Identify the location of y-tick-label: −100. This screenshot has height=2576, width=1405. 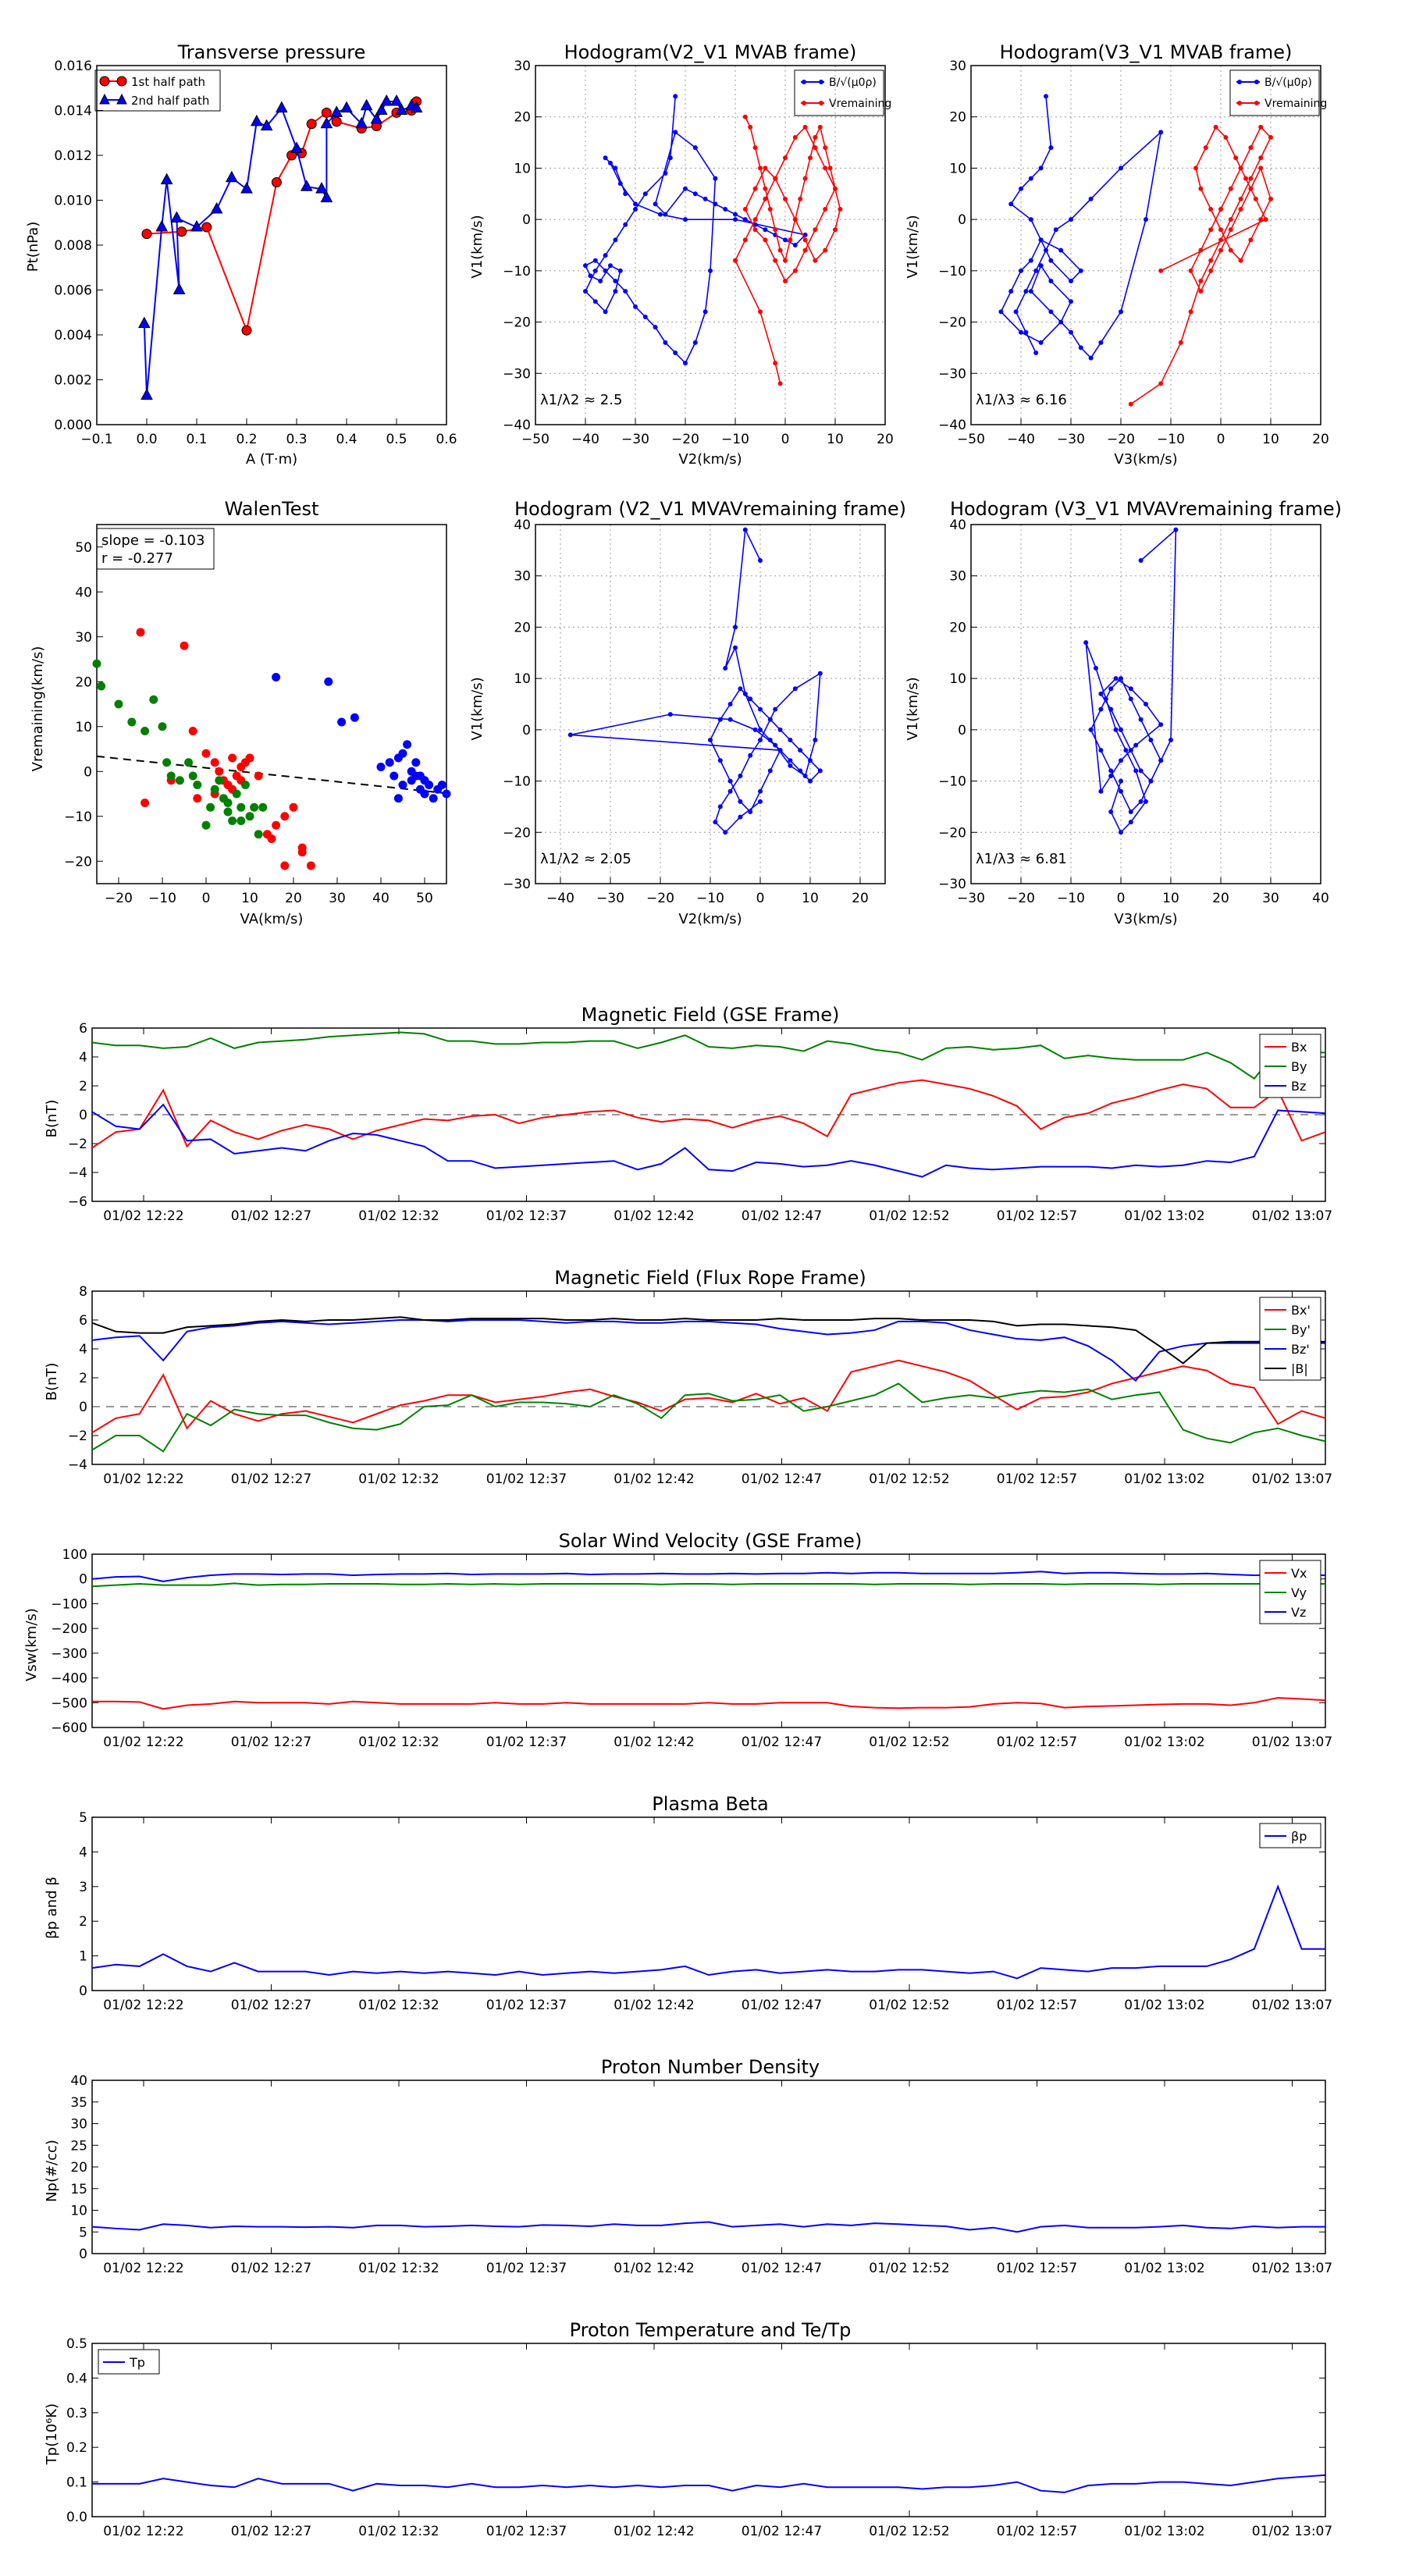
(69, 1604).